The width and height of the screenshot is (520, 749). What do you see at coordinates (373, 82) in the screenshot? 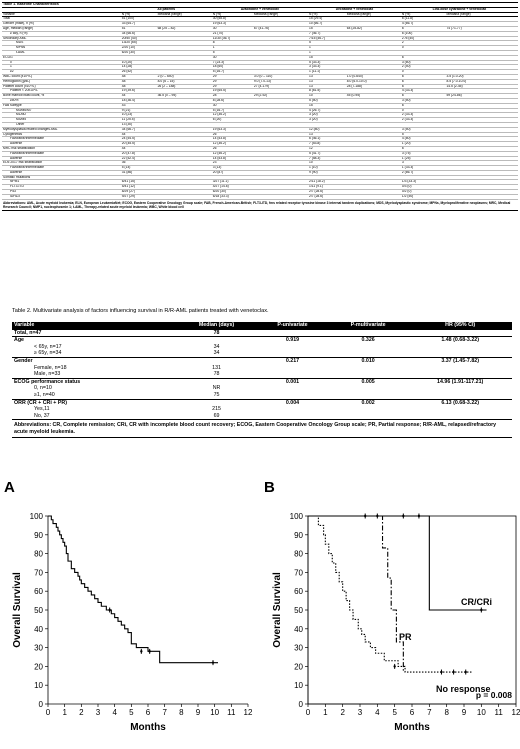
I see `table-cell: 8.0 (6.0-10.0)` at bounding box center [373, 82].